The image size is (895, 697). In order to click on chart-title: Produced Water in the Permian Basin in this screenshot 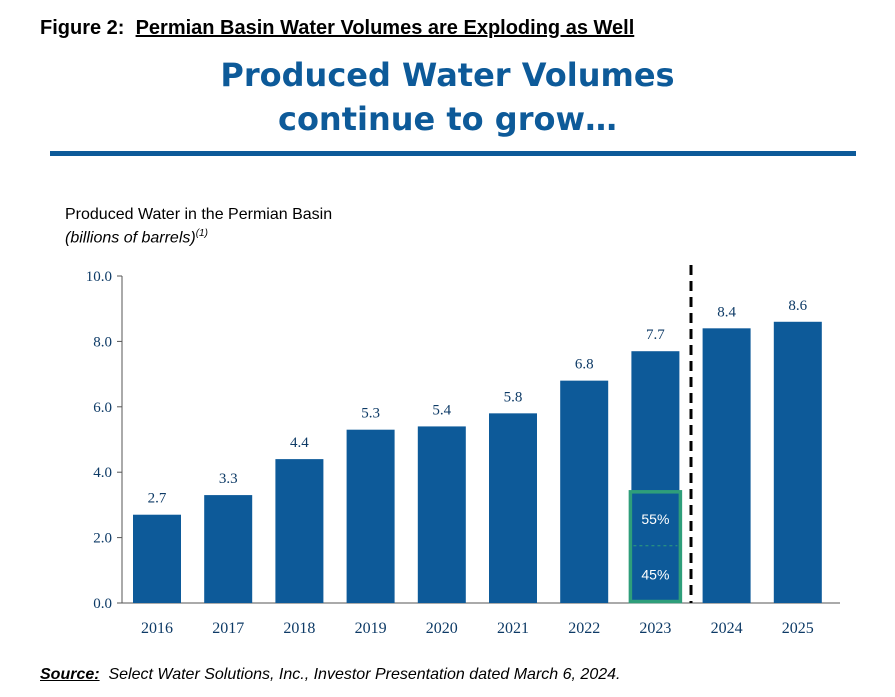, I will do `click(199, 214)`.